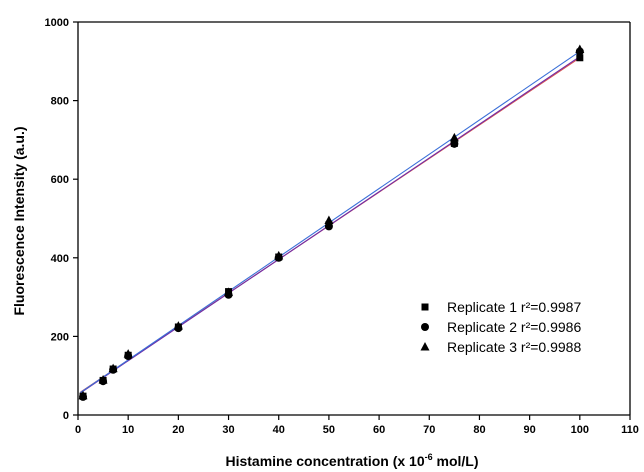  I want to click on legend-label-replicate-1: Replicate 1 r²=0.9987, so click(514, 307).